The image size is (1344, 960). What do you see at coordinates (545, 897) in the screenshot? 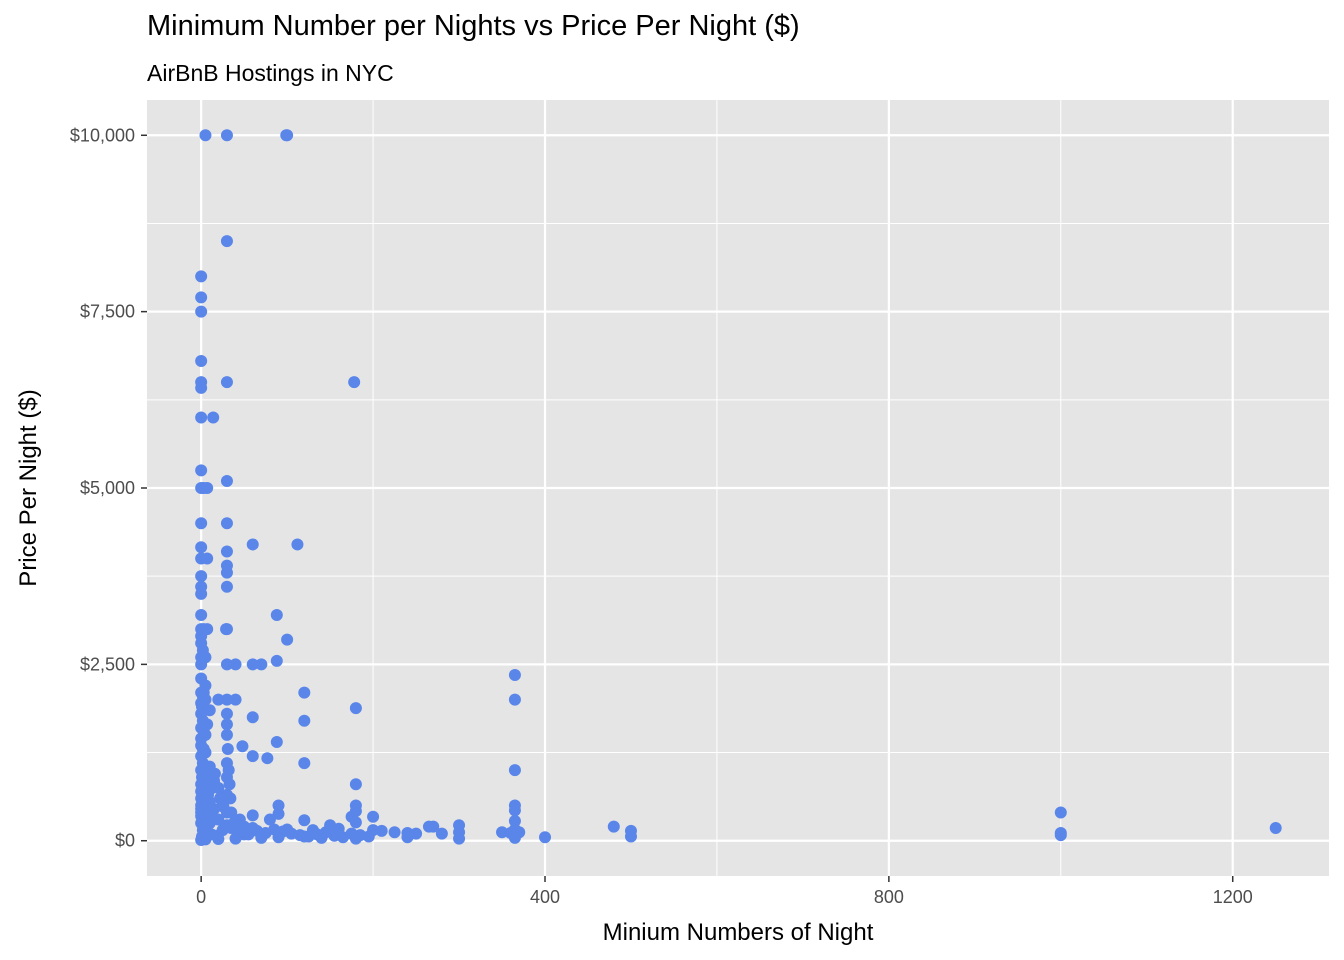
I see `x-tick-label: 400` at bounding box center [545, 897].